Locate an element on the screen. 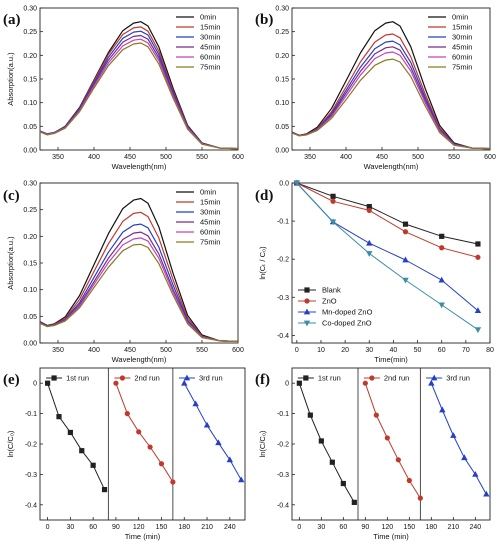  y-tick-label: 0.25 is located at coordinates (282, 32).